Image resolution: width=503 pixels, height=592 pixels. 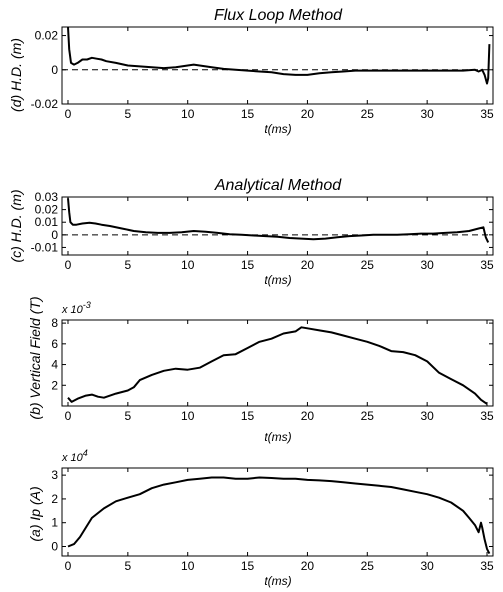 I want to click on panel-a-series-line, so click(x=279, y=515).